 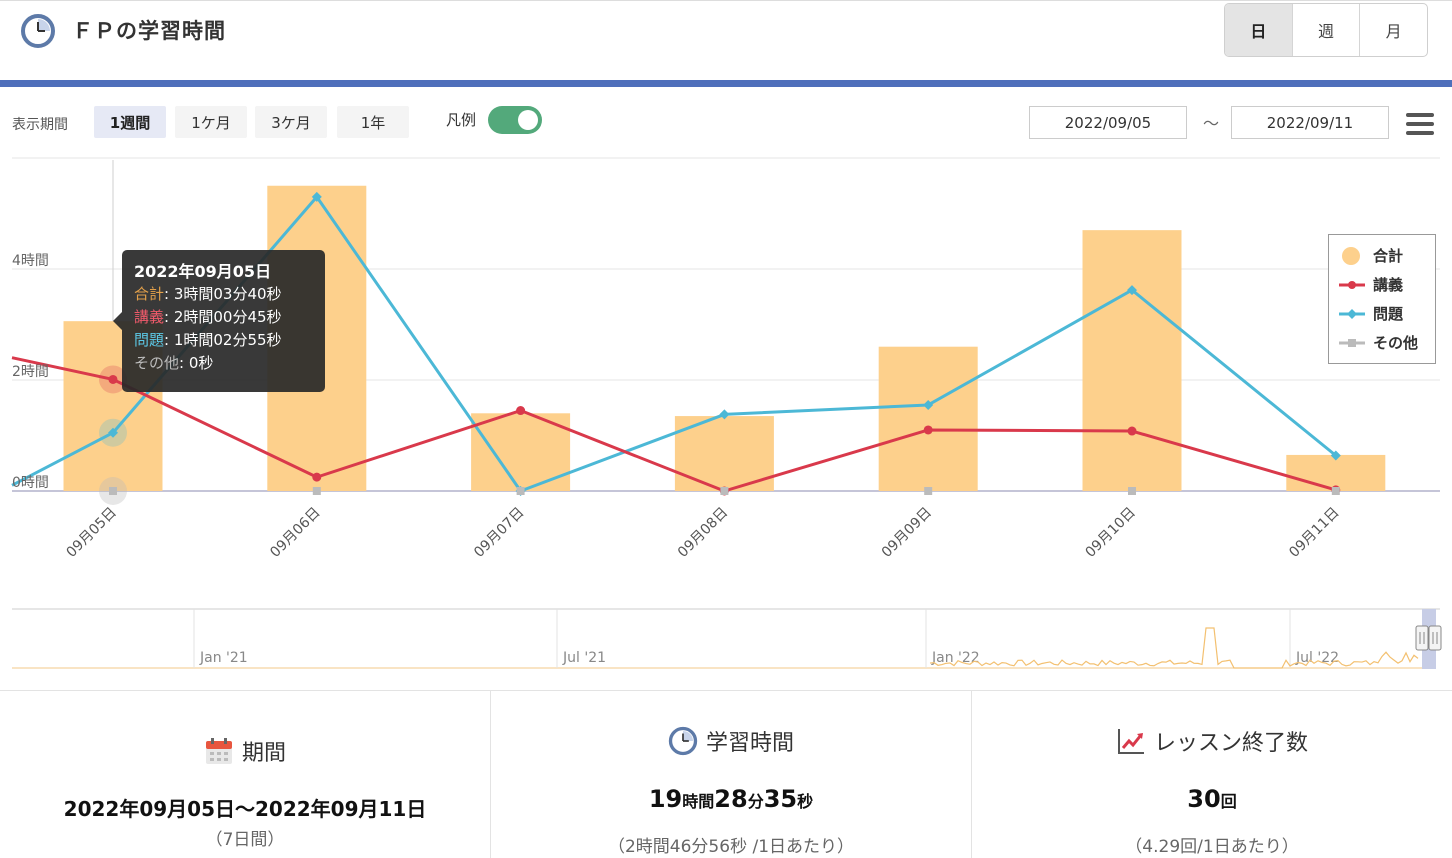 I want to click on stat-lessons-header: レッスン終了数, so click(x=1212, y=741).